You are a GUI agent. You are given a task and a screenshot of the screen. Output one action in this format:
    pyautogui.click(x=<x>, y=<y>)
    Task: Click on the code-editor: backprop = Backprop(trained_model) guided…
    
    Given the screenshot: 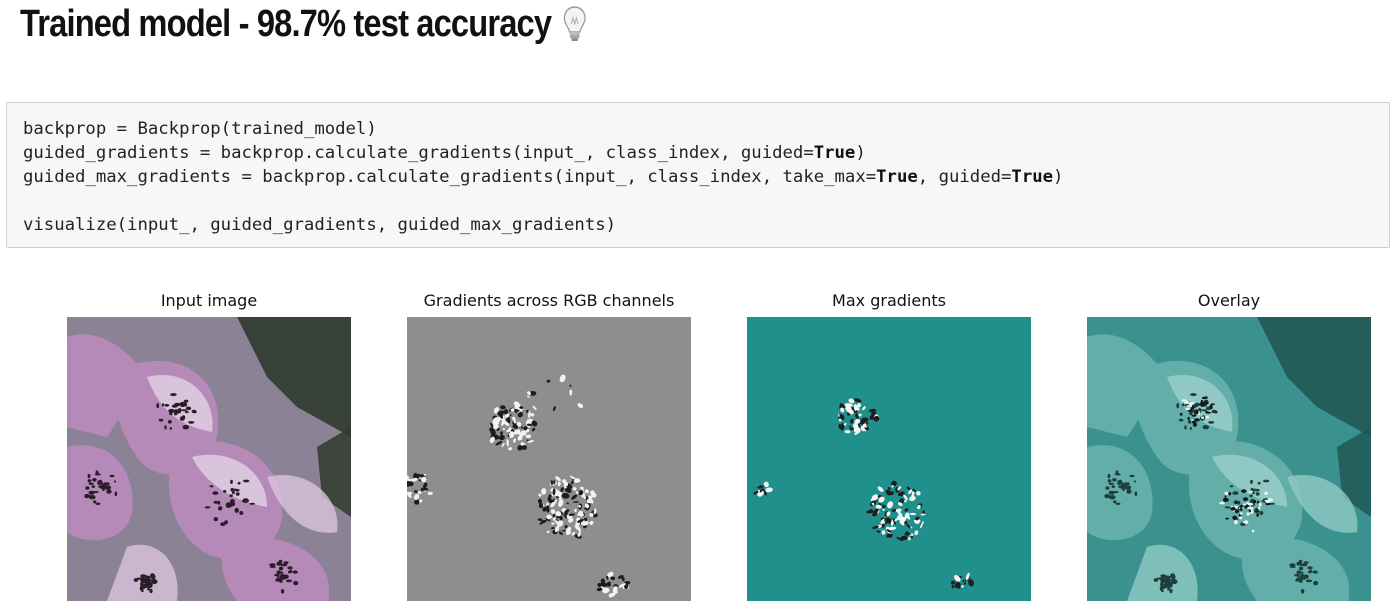 What is the action you would take?
    pyautogui.click(x=543, y=177)
    